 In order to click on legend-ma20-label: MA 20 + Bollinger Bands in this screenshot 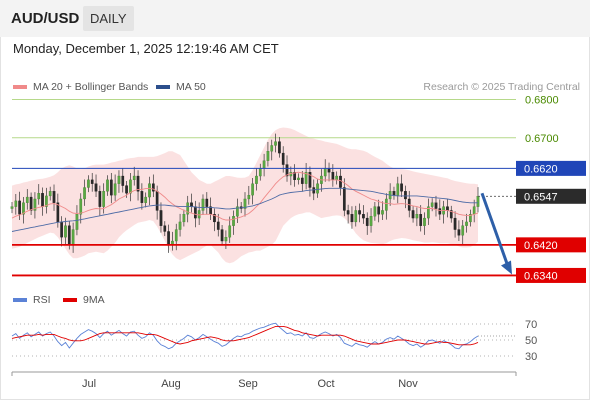, I will do `click(91, 87)`.